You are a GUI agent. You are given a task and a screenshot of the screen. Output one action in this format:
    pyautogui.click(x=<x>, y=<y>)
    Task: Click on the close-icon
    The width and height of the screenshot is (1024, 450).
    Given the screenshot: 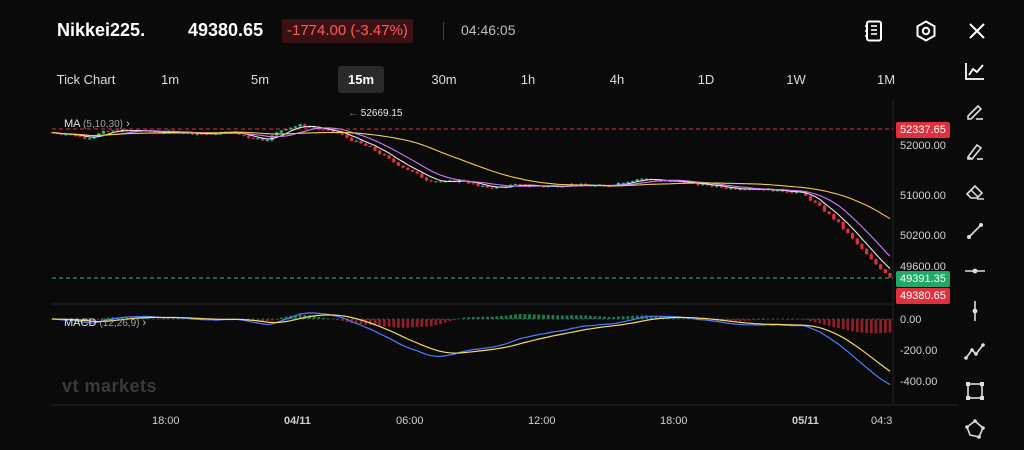 What is the action you would take?
    pyautogui.click(x=977, y=31)
    